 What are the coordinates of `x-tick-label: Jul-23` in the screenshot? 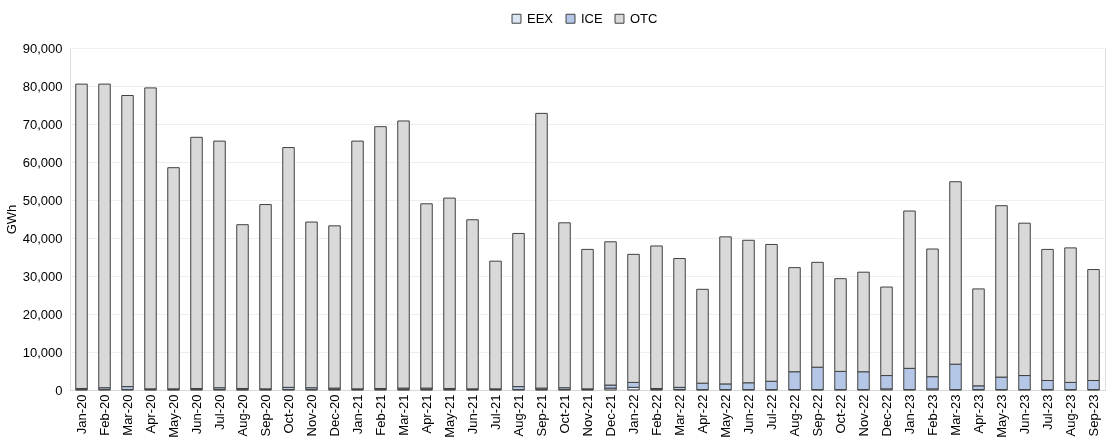 It's located at (1047, 412).